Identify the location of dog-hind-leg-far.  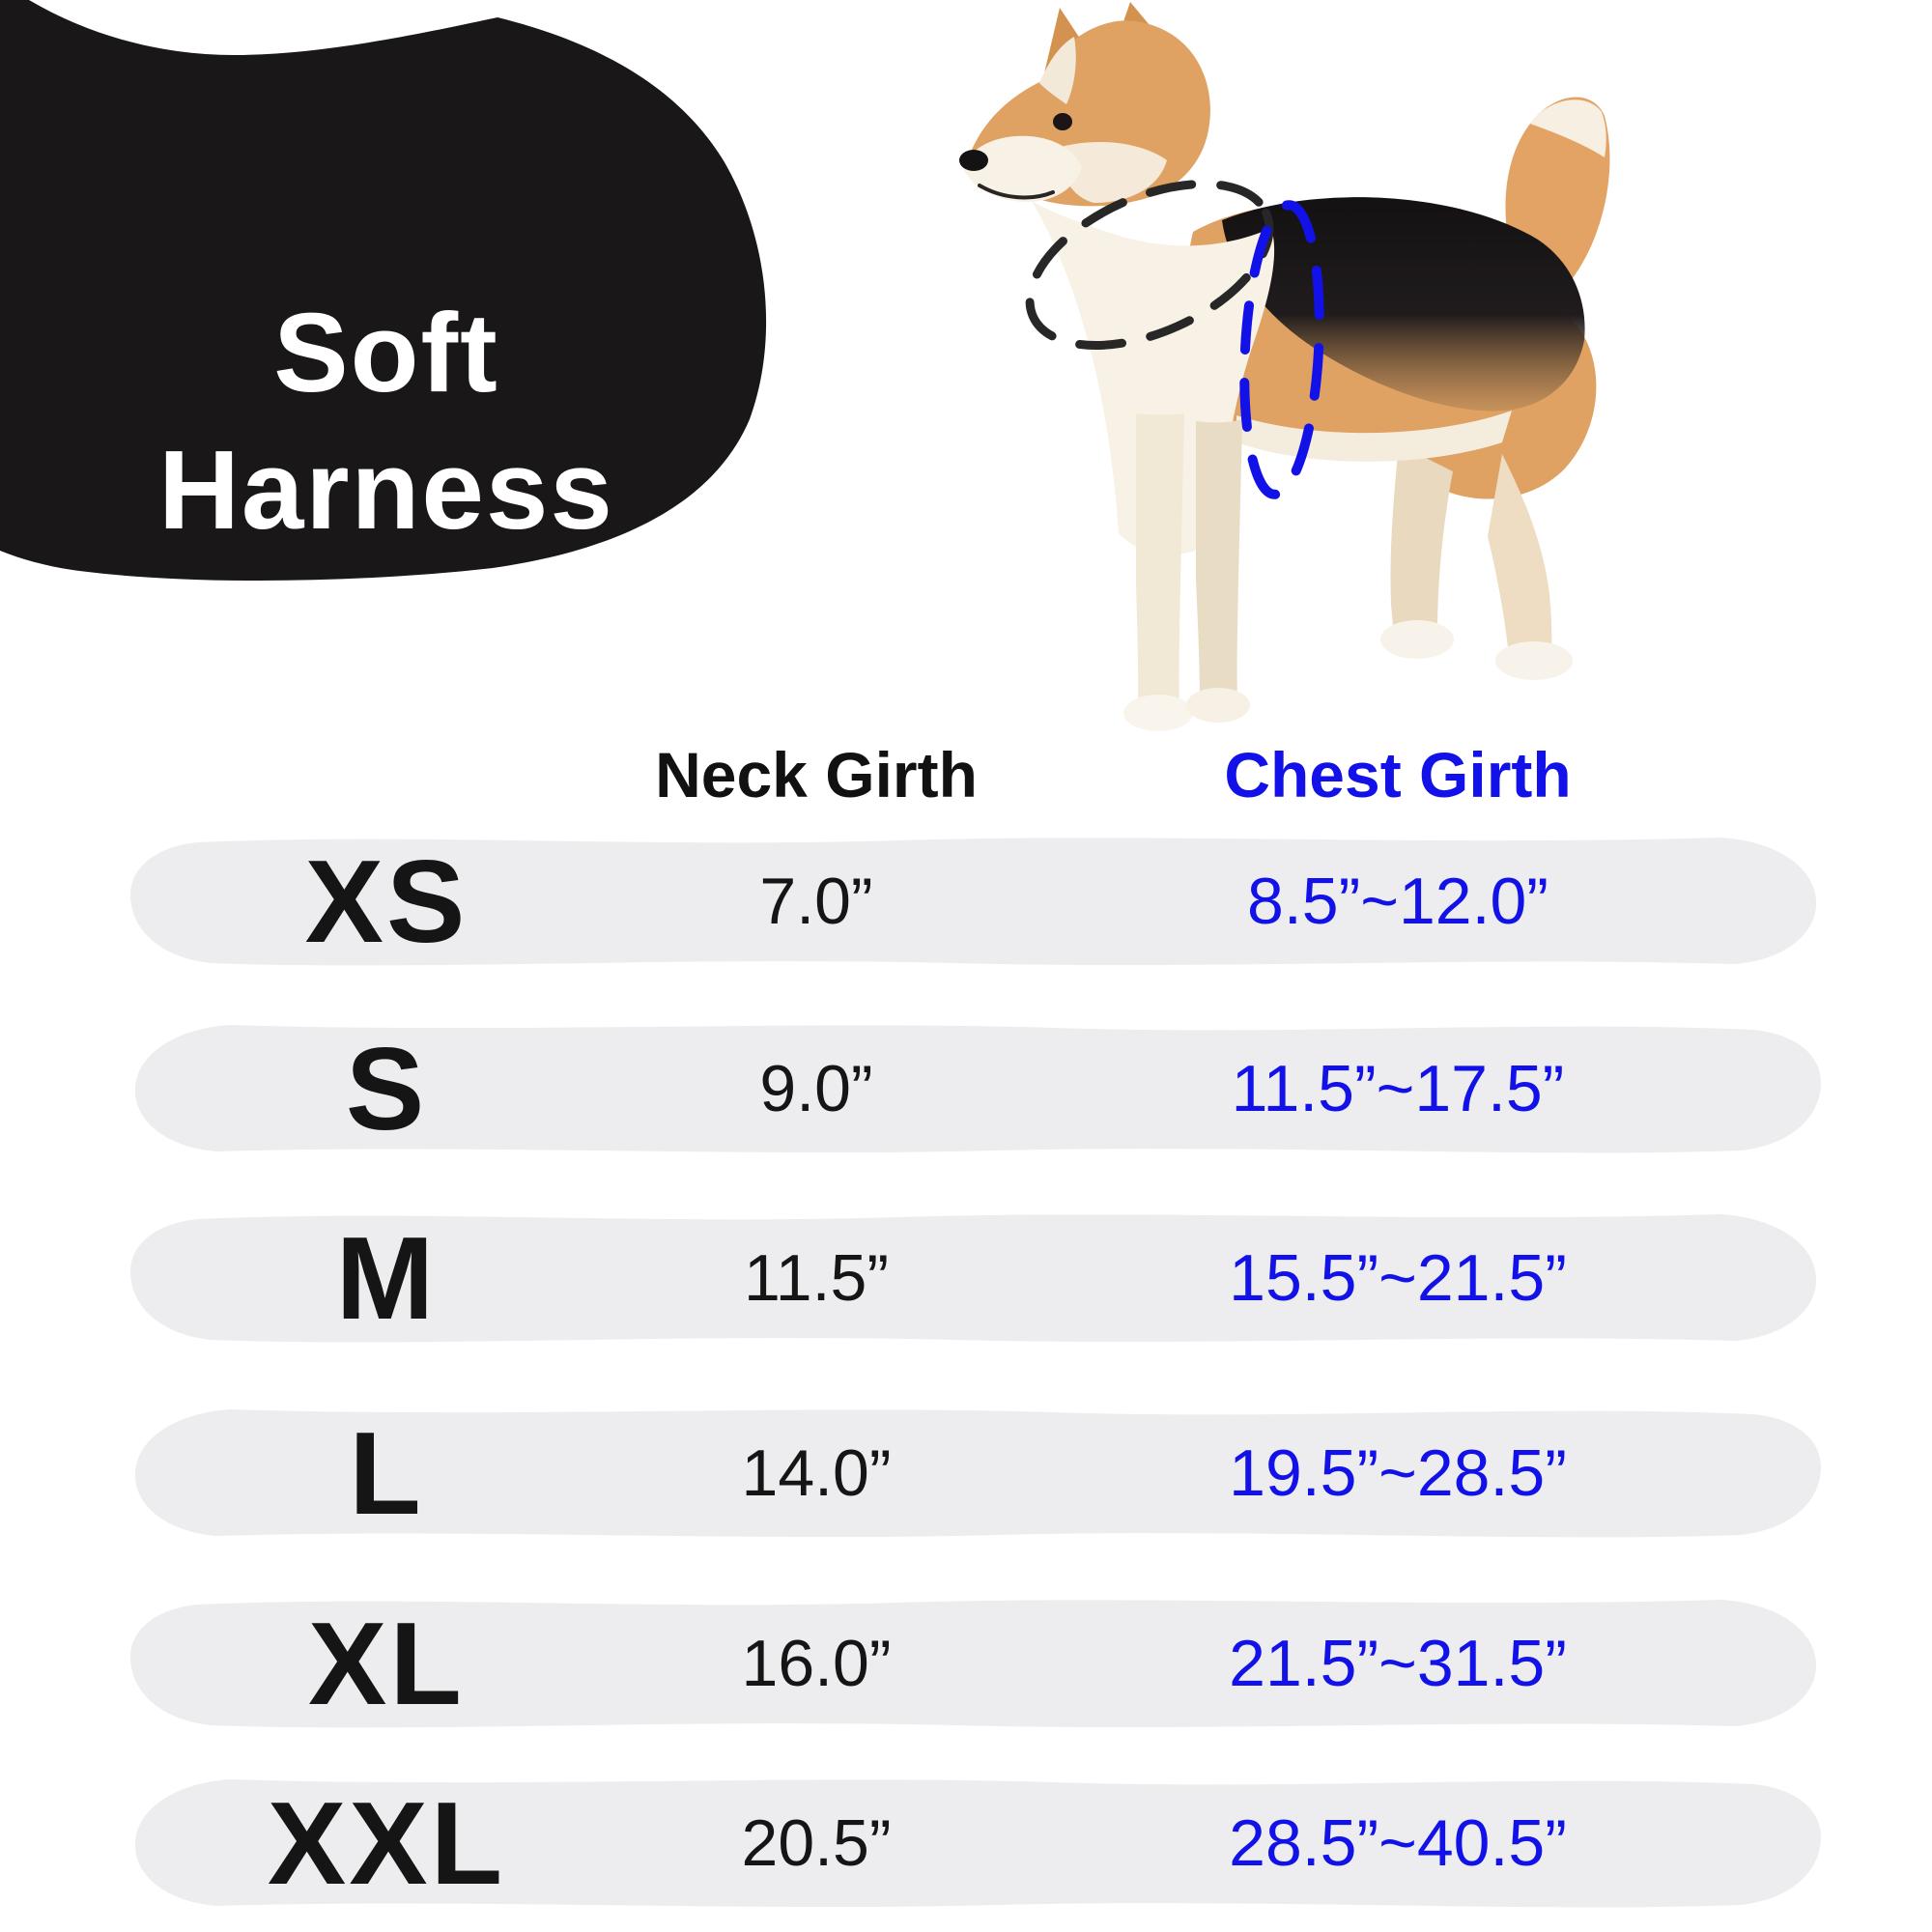
(1421, 538).